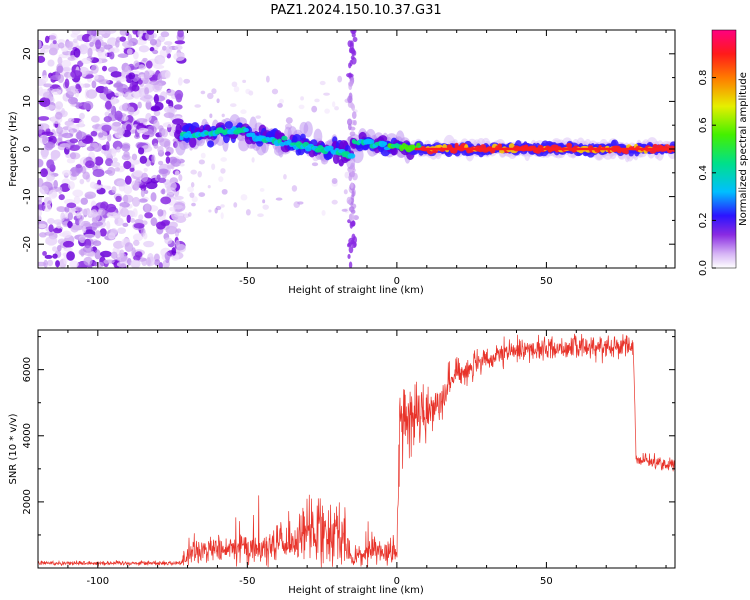  I want to click on top-x-axis-label: Height of straight line (km), so click(356, 290).